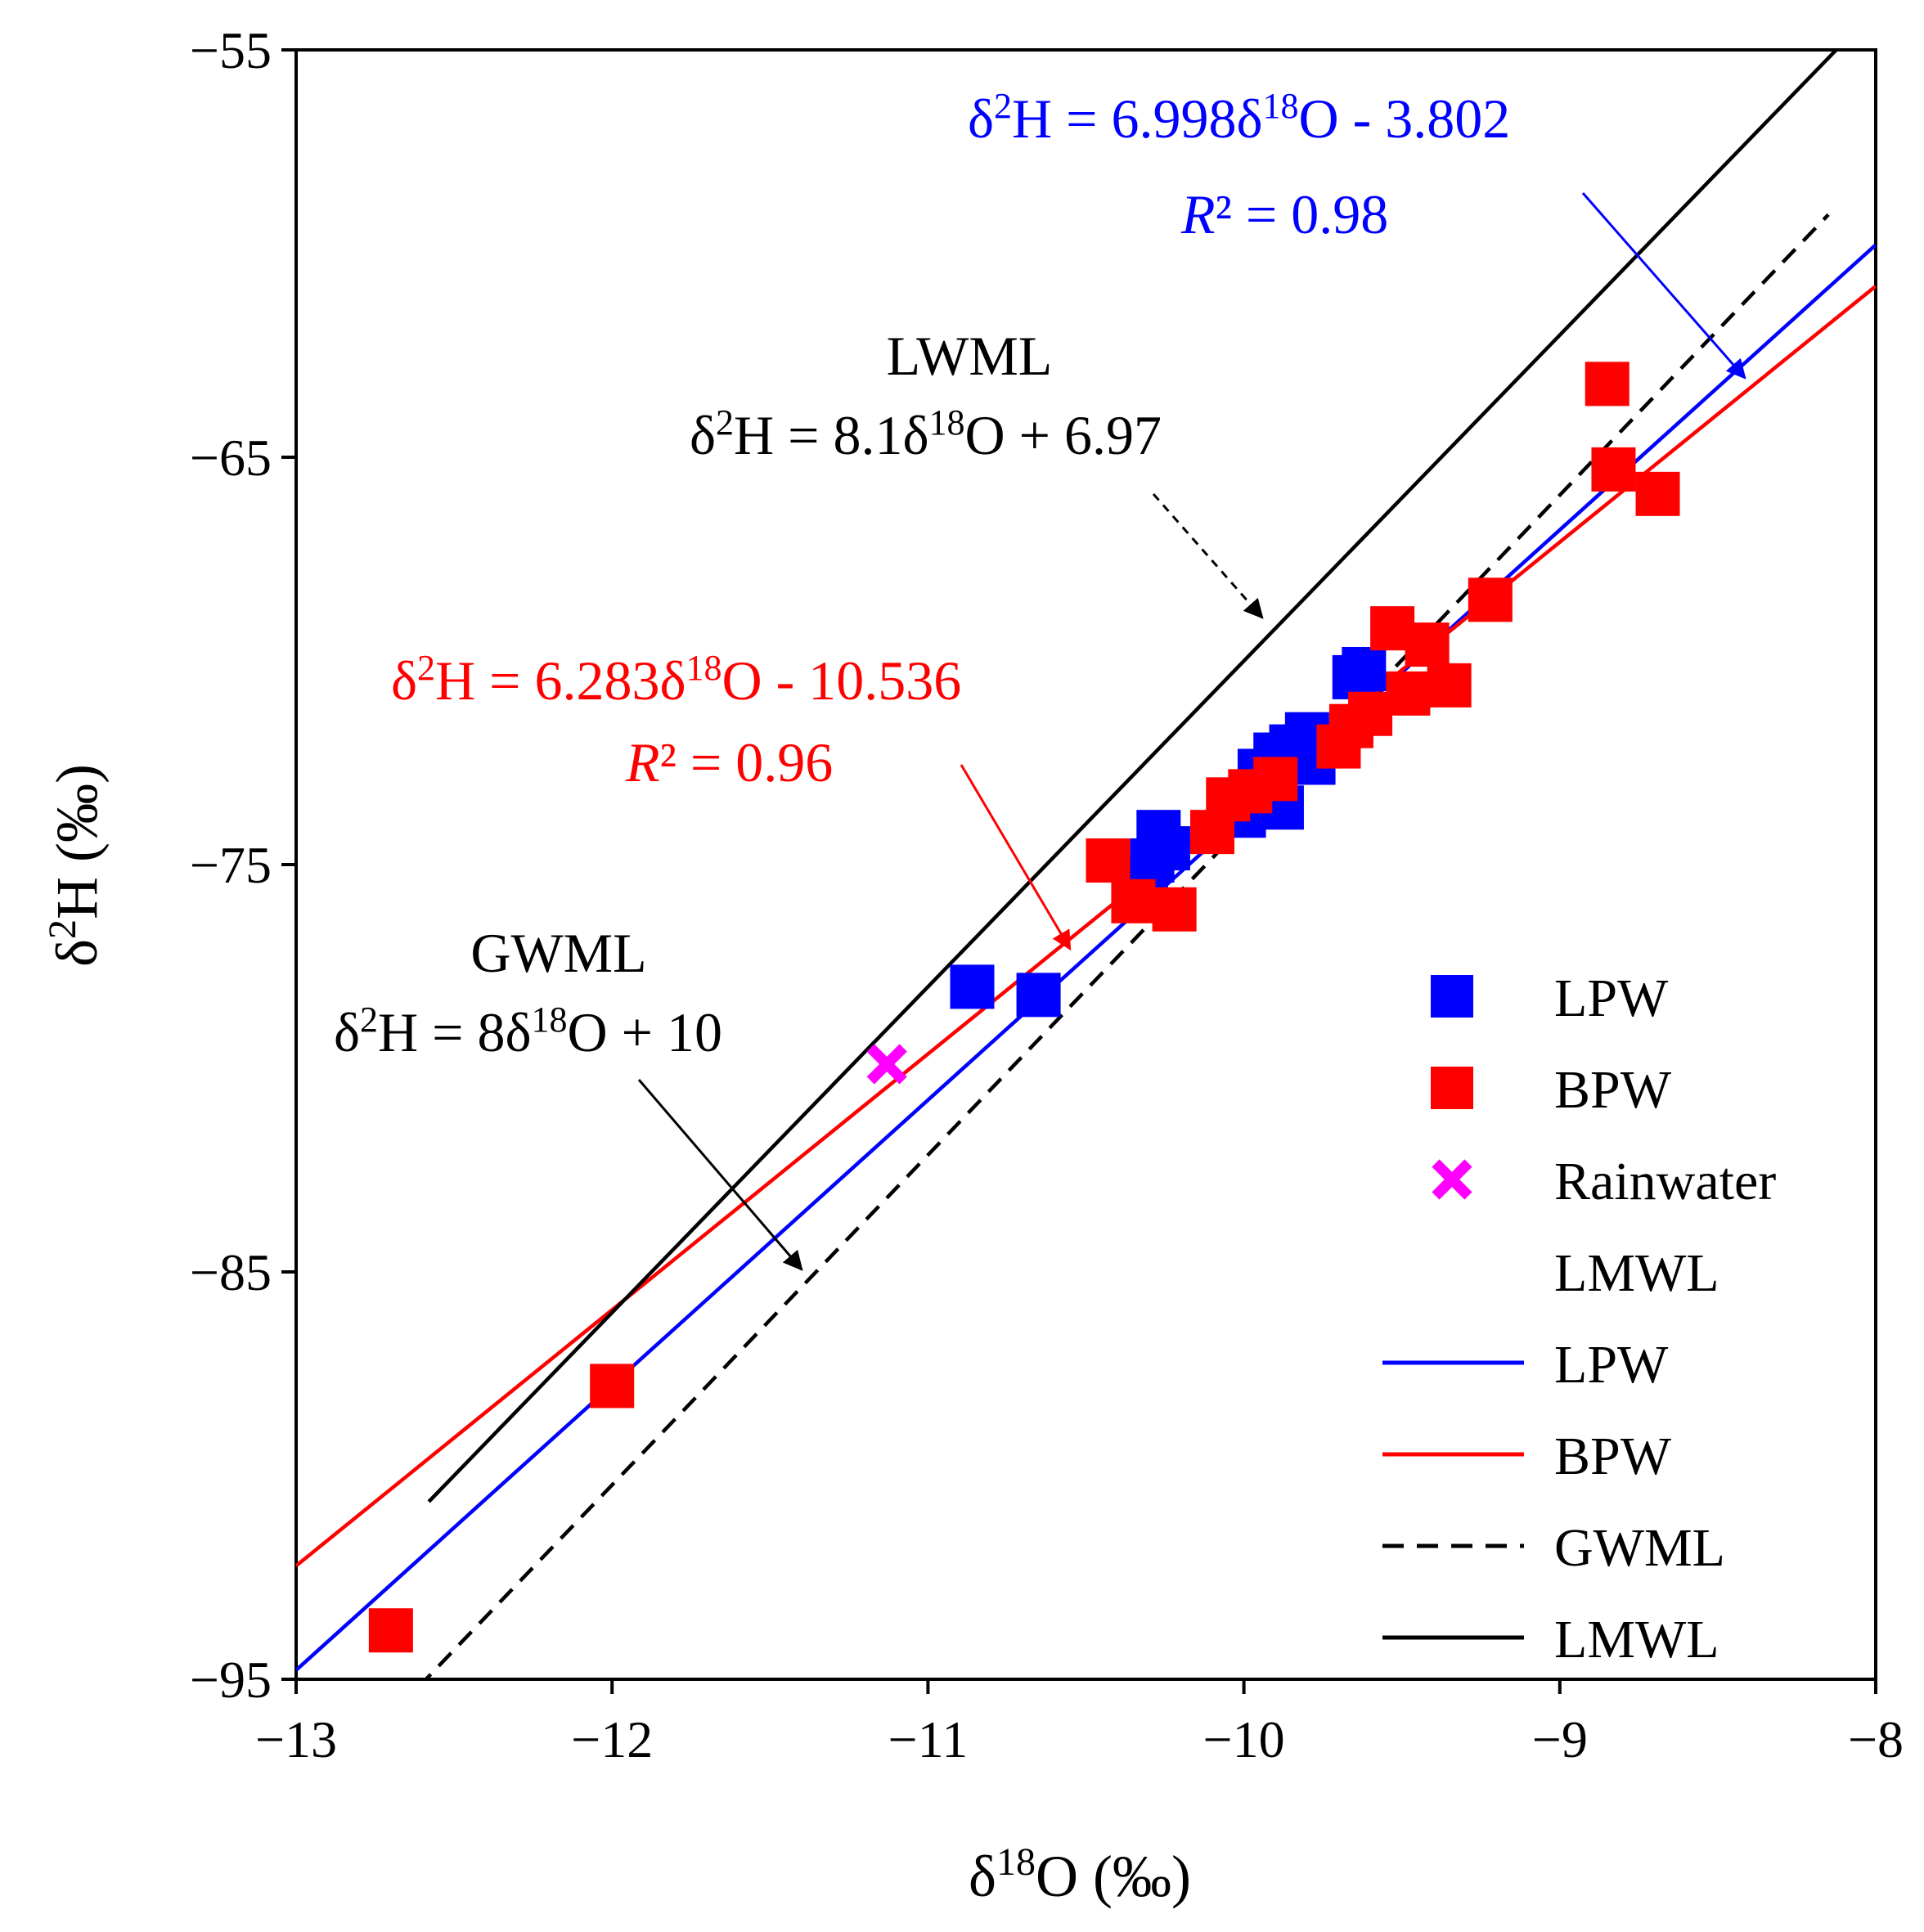 The height and width of the screenshot is (1932, 1924). What do you see at coordinates (558, 953) in the screenshot?
I see `gwml-label: GWML` at bounding box center [558, 953].